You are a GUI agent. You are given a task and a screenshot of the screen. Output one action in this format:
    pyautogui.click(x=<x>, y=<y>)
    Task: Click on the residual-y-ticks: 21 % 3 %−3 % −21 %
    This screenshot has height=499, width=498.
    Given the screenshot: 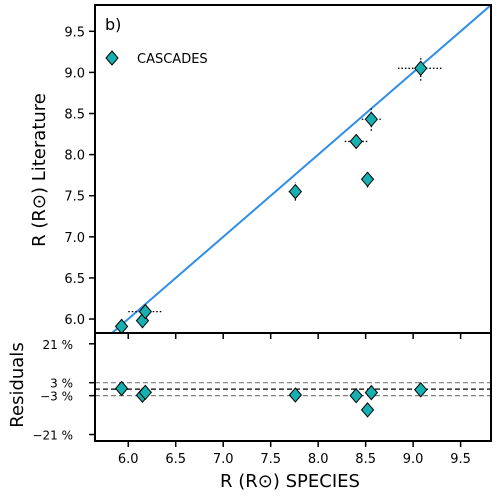 What is the action you would take?
    pyautogui.click(x=63, y=390)
    